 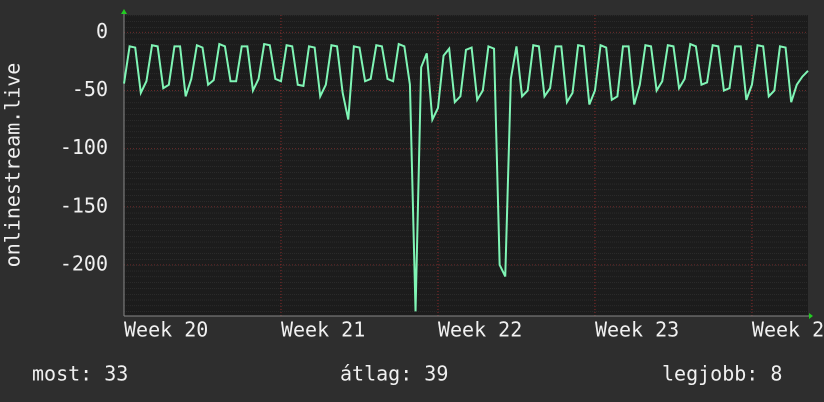 I want to click on x-tick-label: Week 23, so click(x=637, y=330).